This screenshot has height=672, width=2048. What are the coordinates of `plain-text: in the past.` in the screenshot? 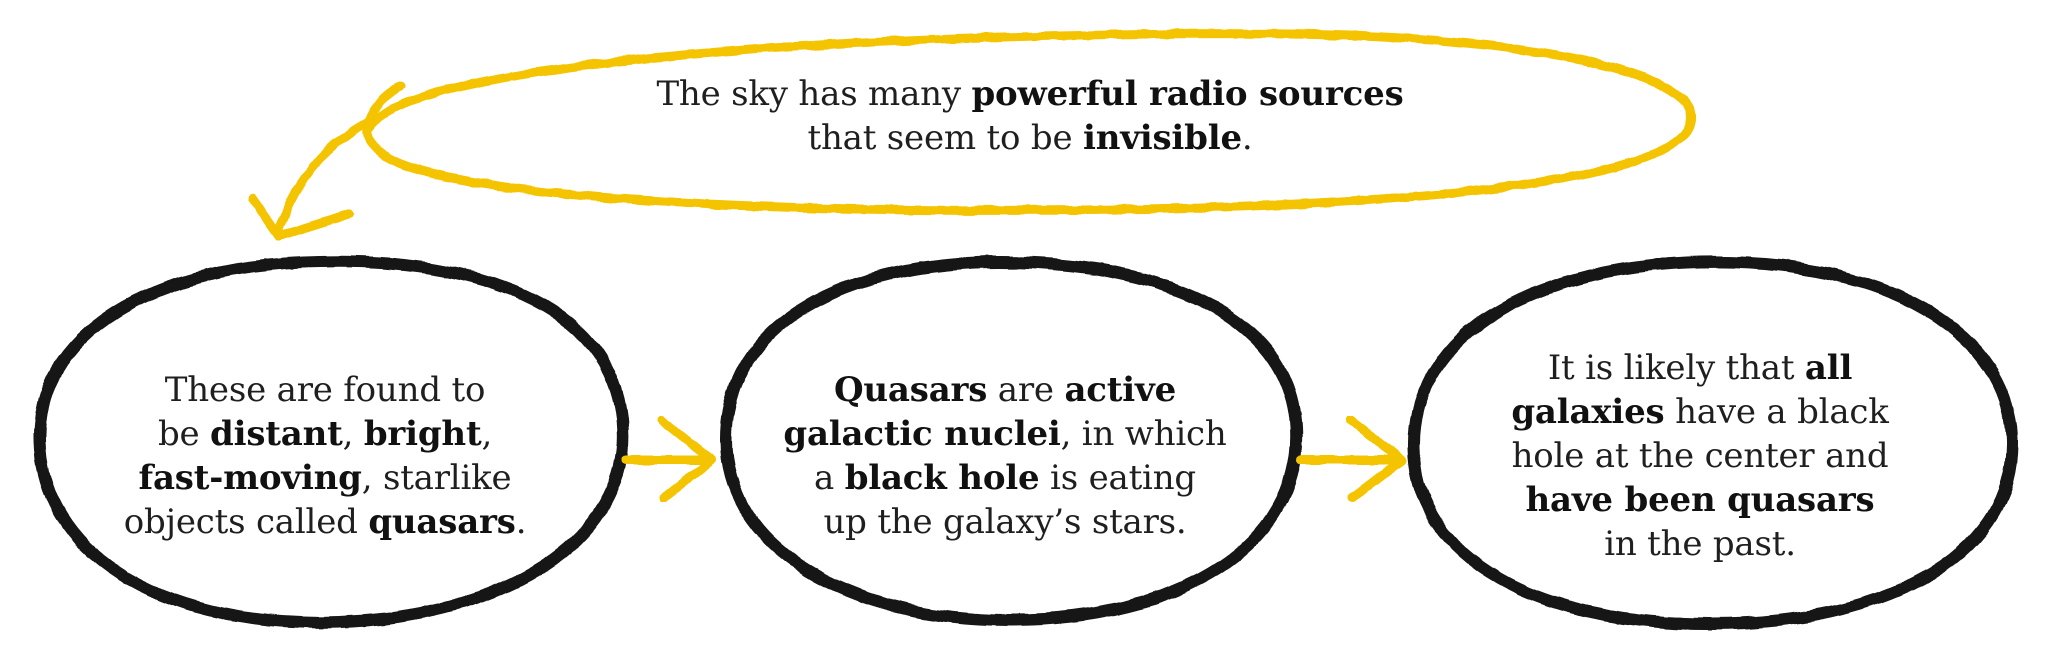 It's located at (1700, 544).